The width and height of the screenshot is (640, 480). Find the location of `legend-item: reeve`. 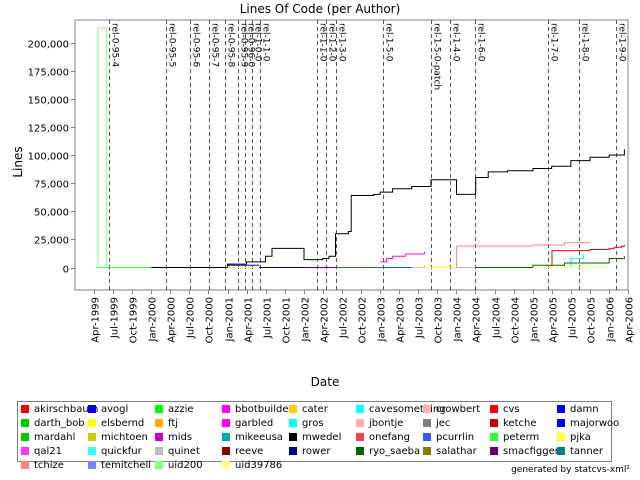

legend-item: reeve is located at coordinates (242, 452).